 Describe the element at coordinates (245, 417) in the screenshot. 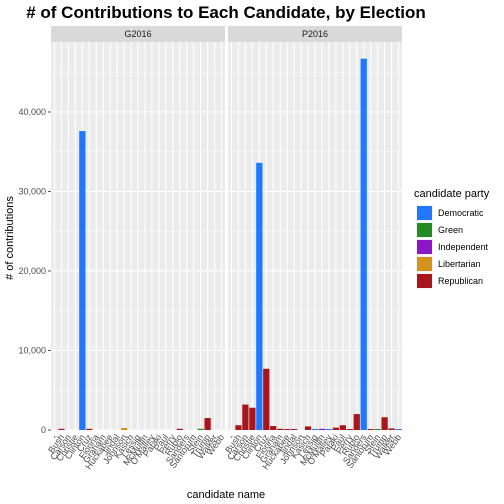

I see `bar-Carson` at that location.